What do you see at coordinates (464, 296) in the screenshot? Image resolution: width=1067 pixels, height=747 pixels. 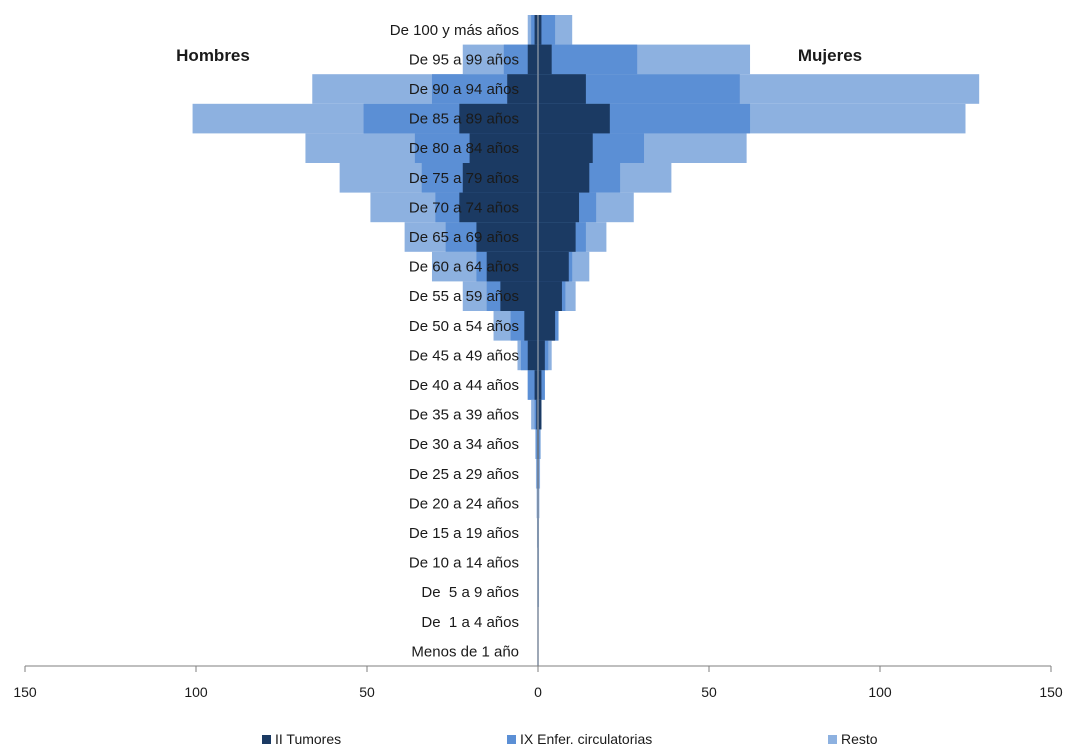 I see `category-label: De 55 a 59 años` at bounding box center [464, 296].